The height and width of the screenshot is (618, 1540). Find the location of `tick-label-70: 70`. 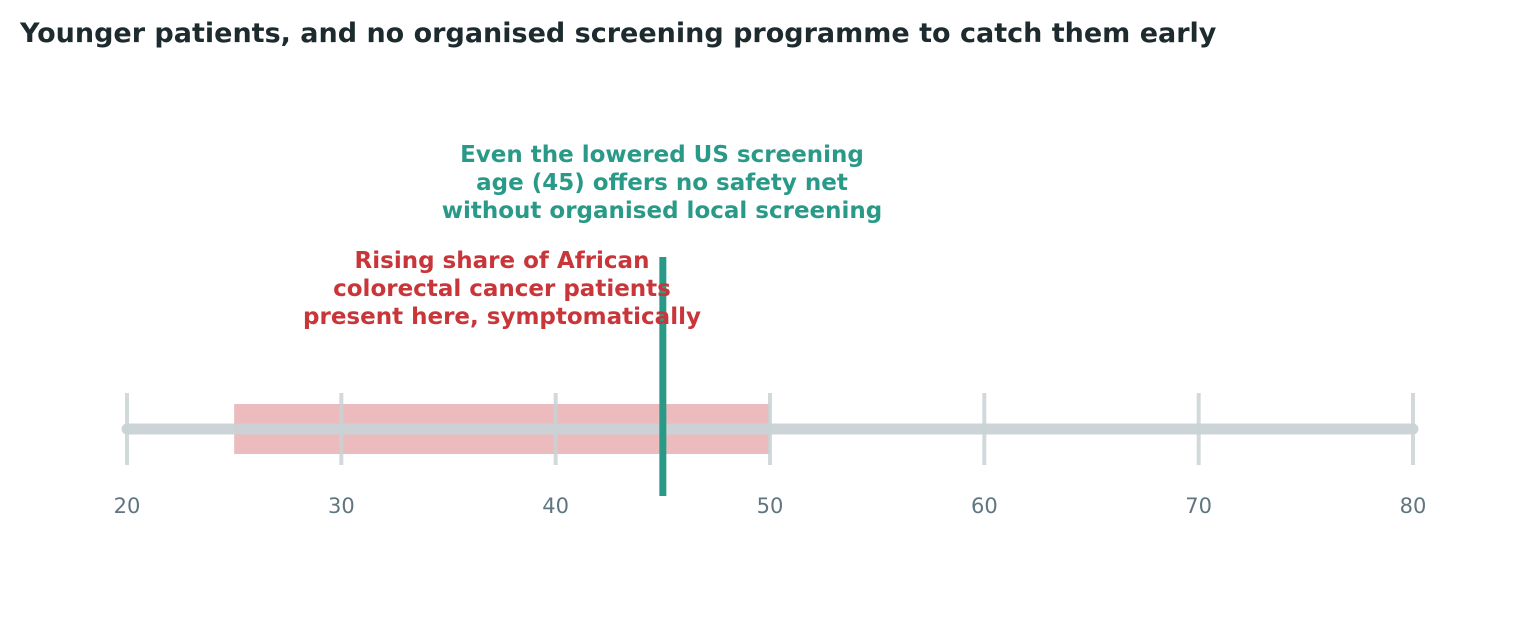

tick-label-70: 70 is located at coordinates (1198, 506).